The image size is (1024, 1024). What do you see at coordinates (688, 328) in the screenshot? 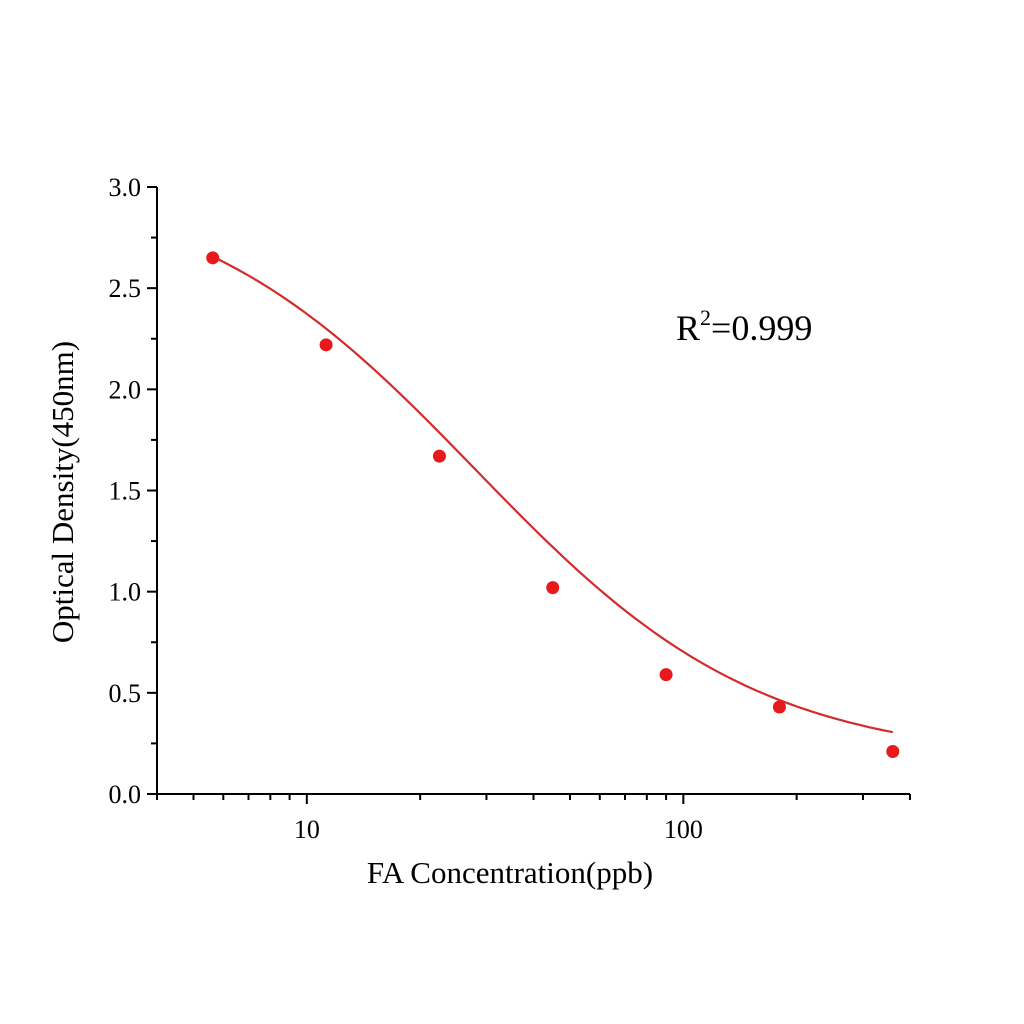
I see `r2-prefix: R` at bounding box center [688, 328].